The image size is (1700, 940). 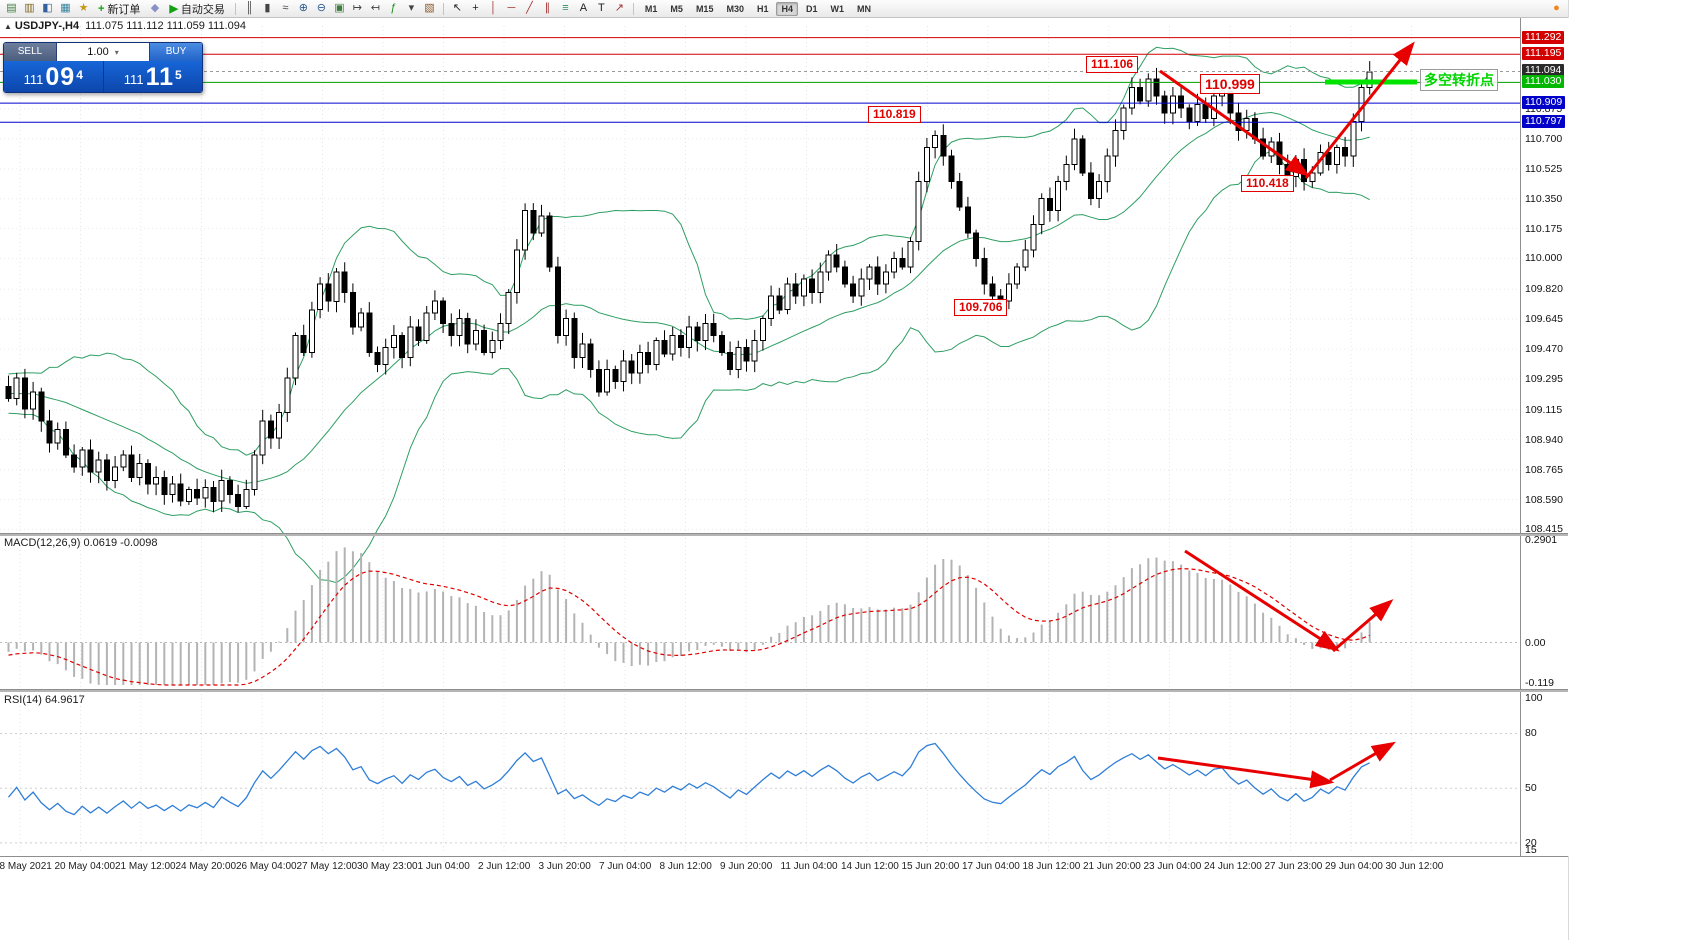 I want to click on price-tag: 111.094, so click(x=1543, y=71).